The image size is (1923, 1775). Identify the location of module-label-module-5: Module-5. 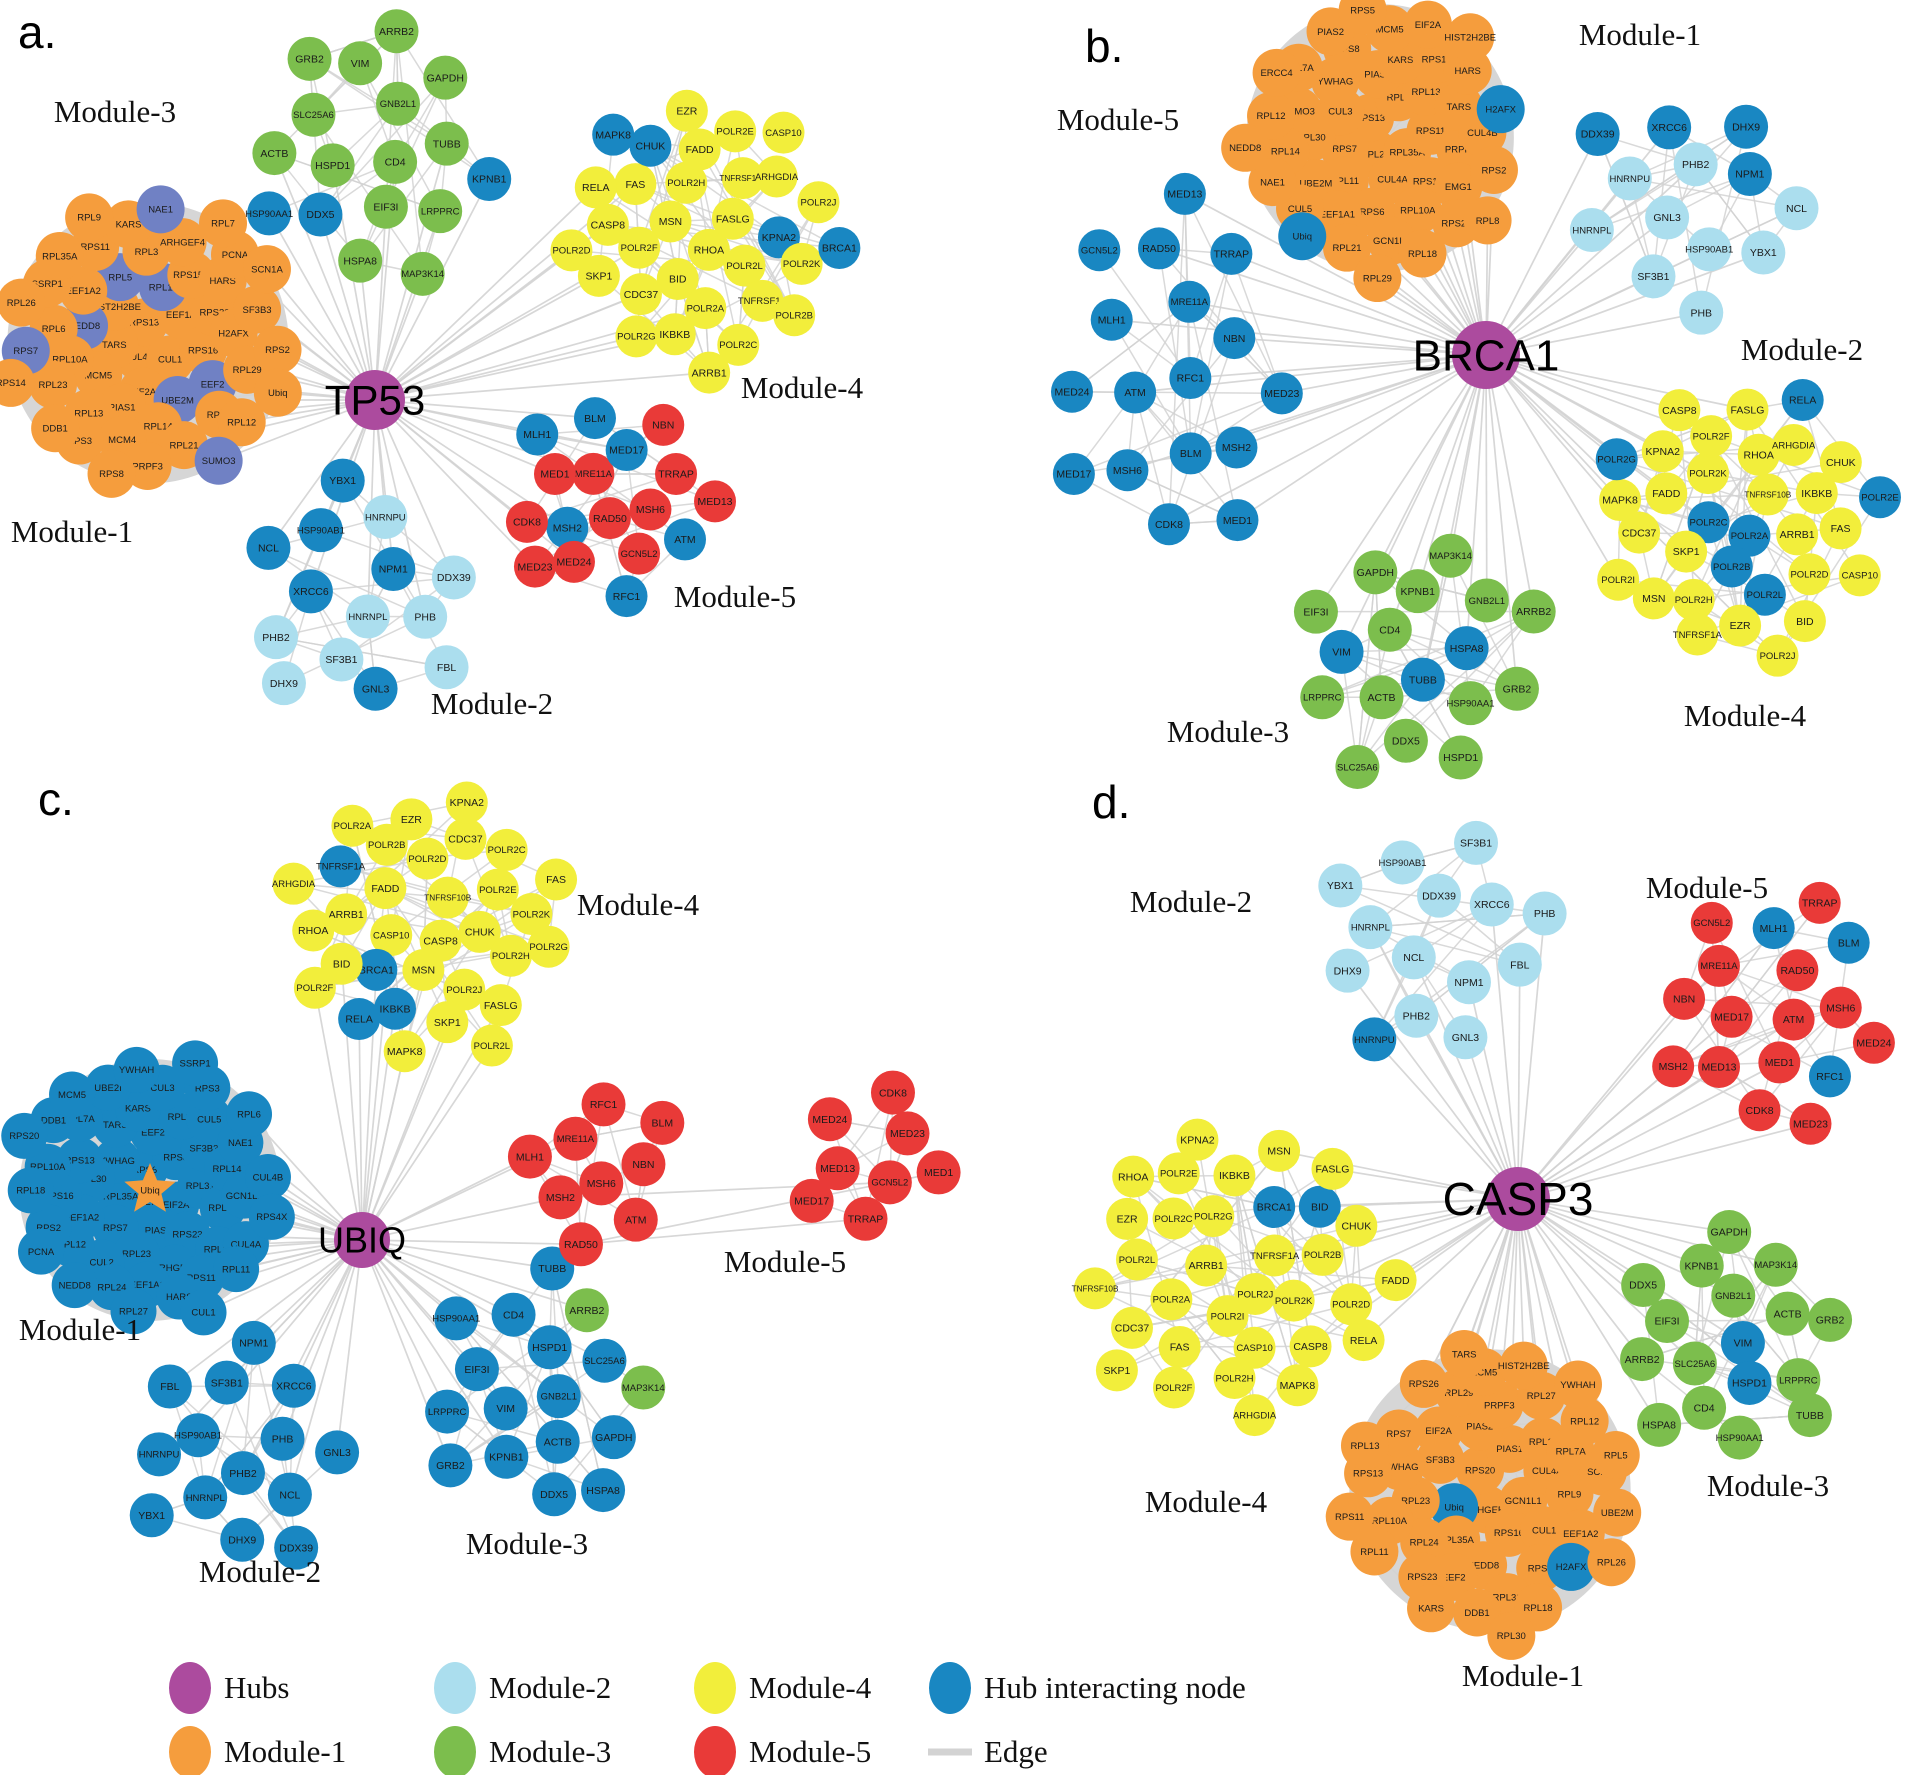
(1118, 119).